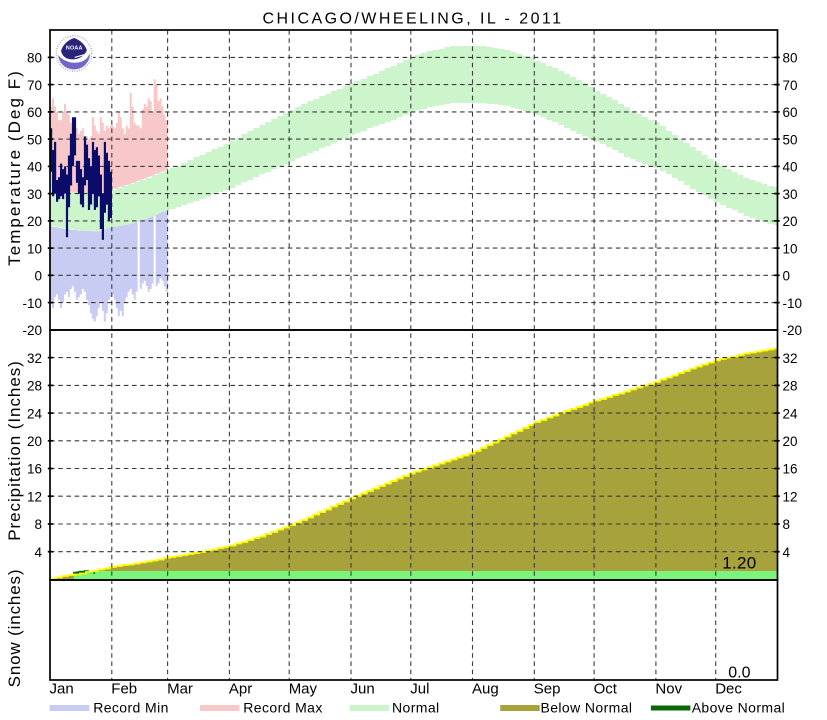 The height and width of the screenshot is (720, 827). What do you see at coordinates (124, 689) in the screenshot?
I see `svg-text: Feb` at bounding box center [124, 689].